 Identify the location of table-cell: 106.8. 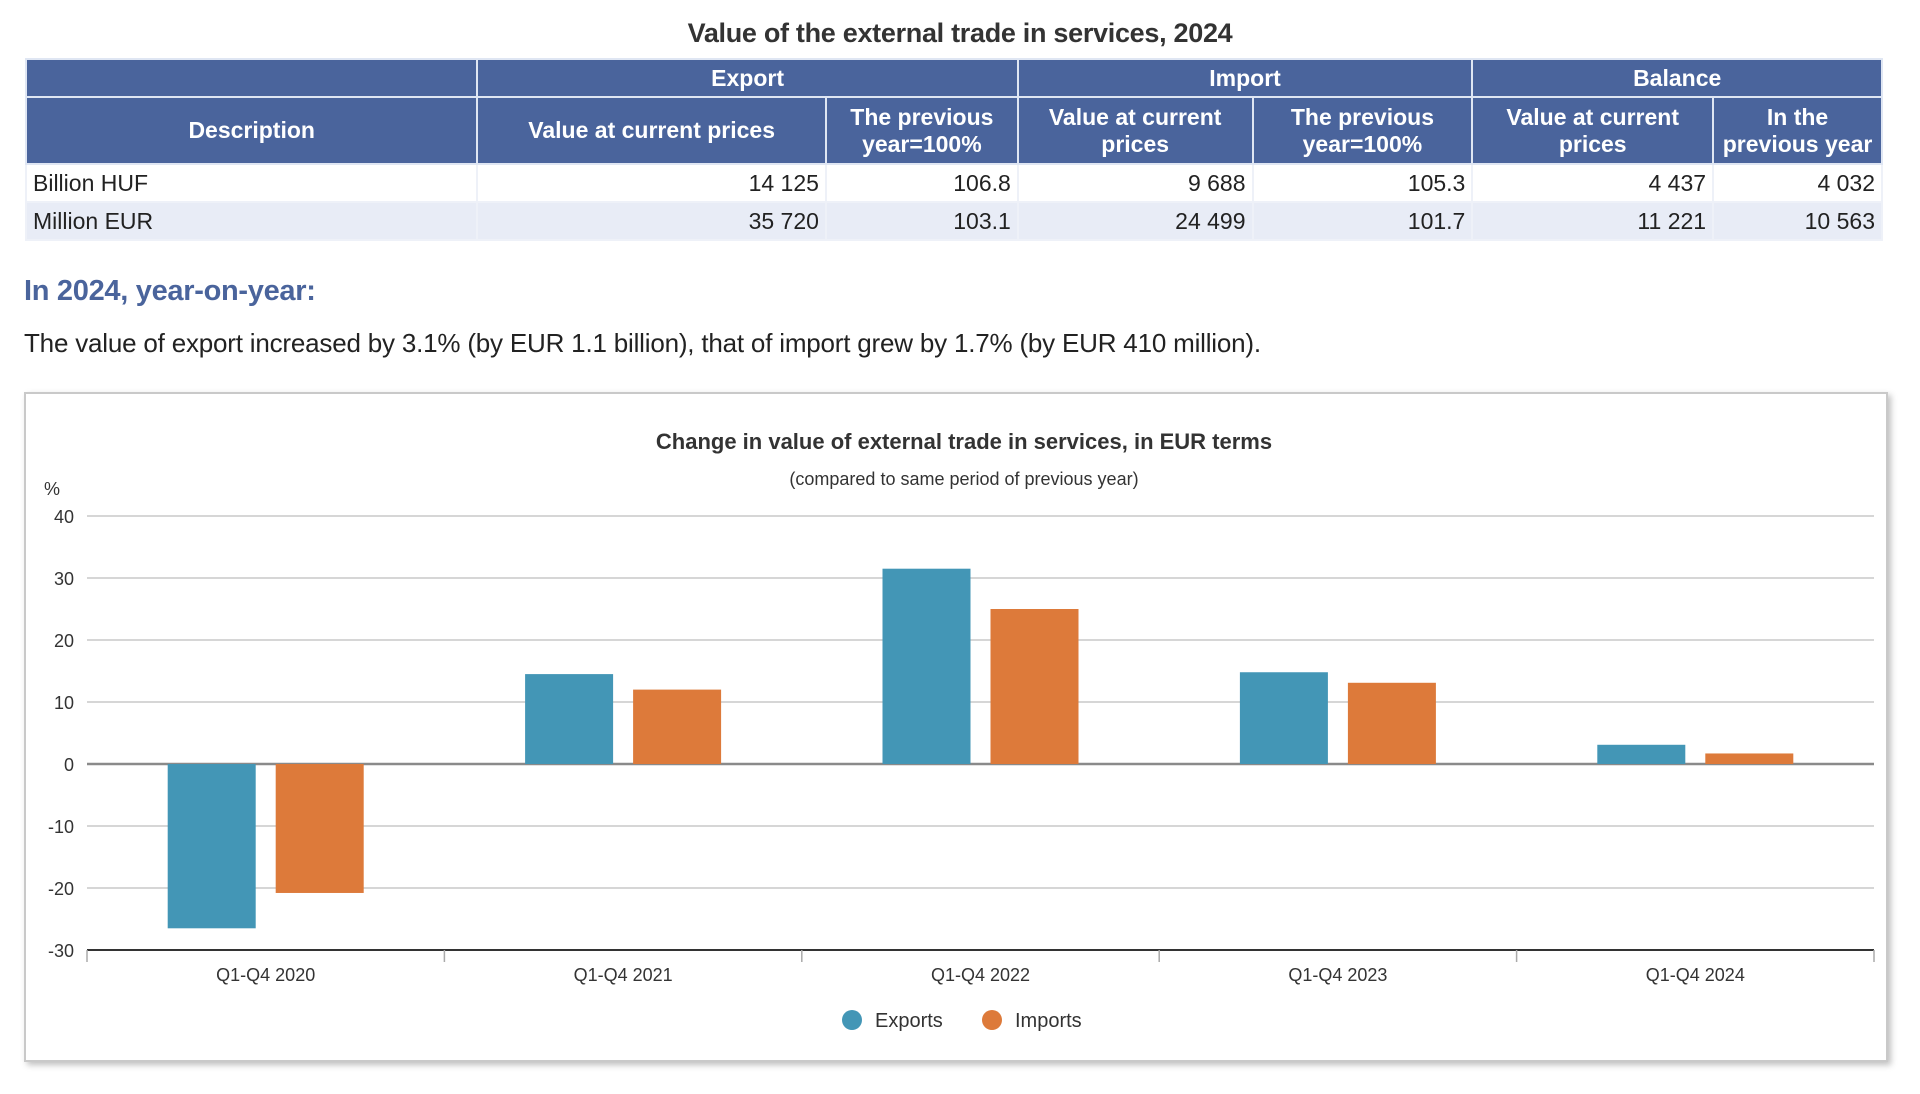
(921, 183).